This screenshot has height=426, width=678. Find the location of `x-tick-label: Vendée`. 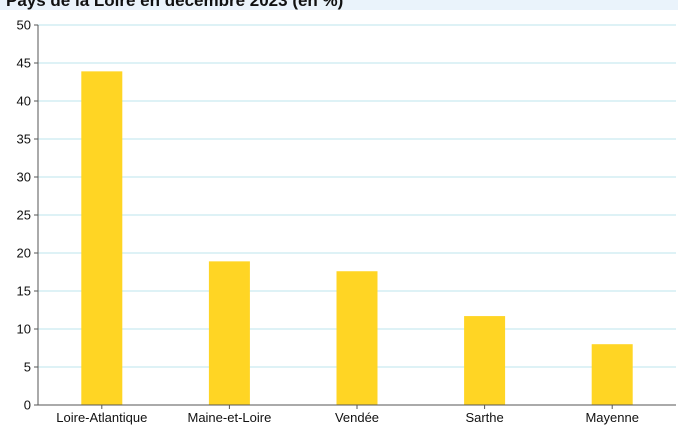

x-tick-label: Vendée is located at coordinates (357, 417).